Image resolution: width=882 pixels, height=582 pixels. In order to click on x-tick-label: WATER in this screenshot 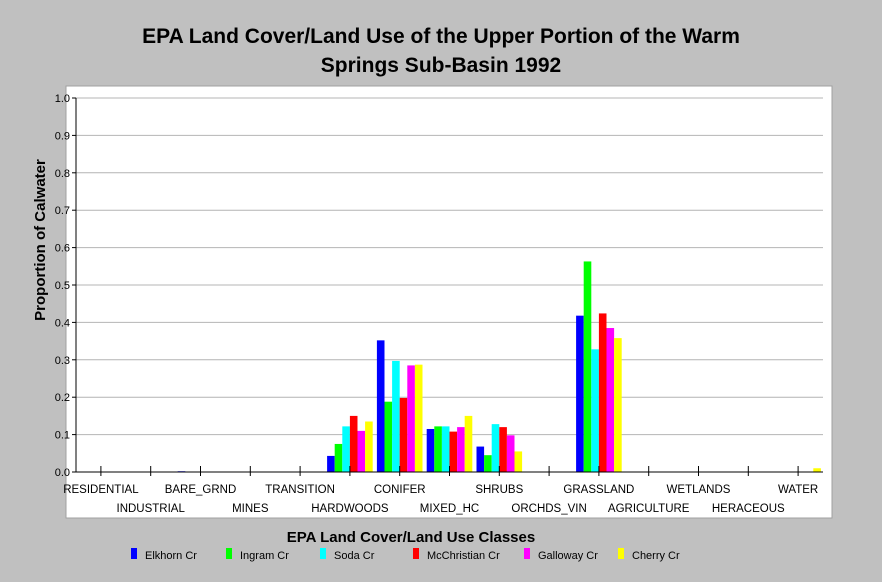, I will do `click(798, 490)`.